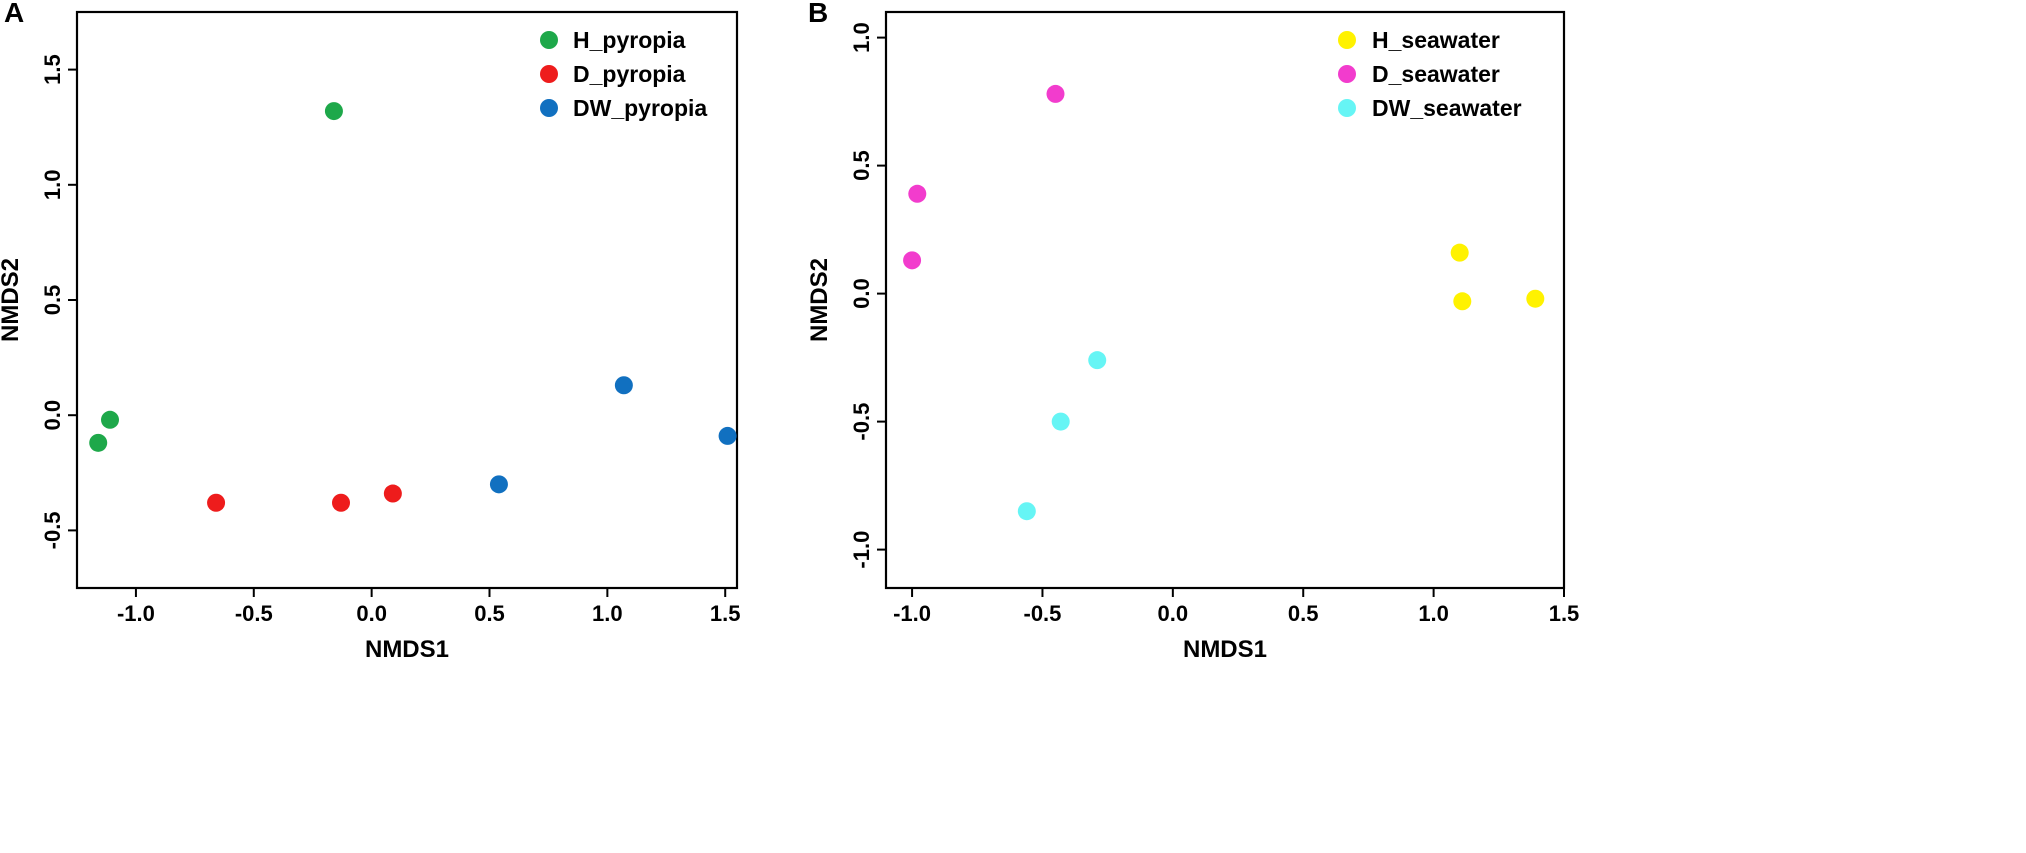  Describe the element at coordinates (1436, 40) in the screenshot. I see `legend-label-h-seawater: H_seawater` at that location.